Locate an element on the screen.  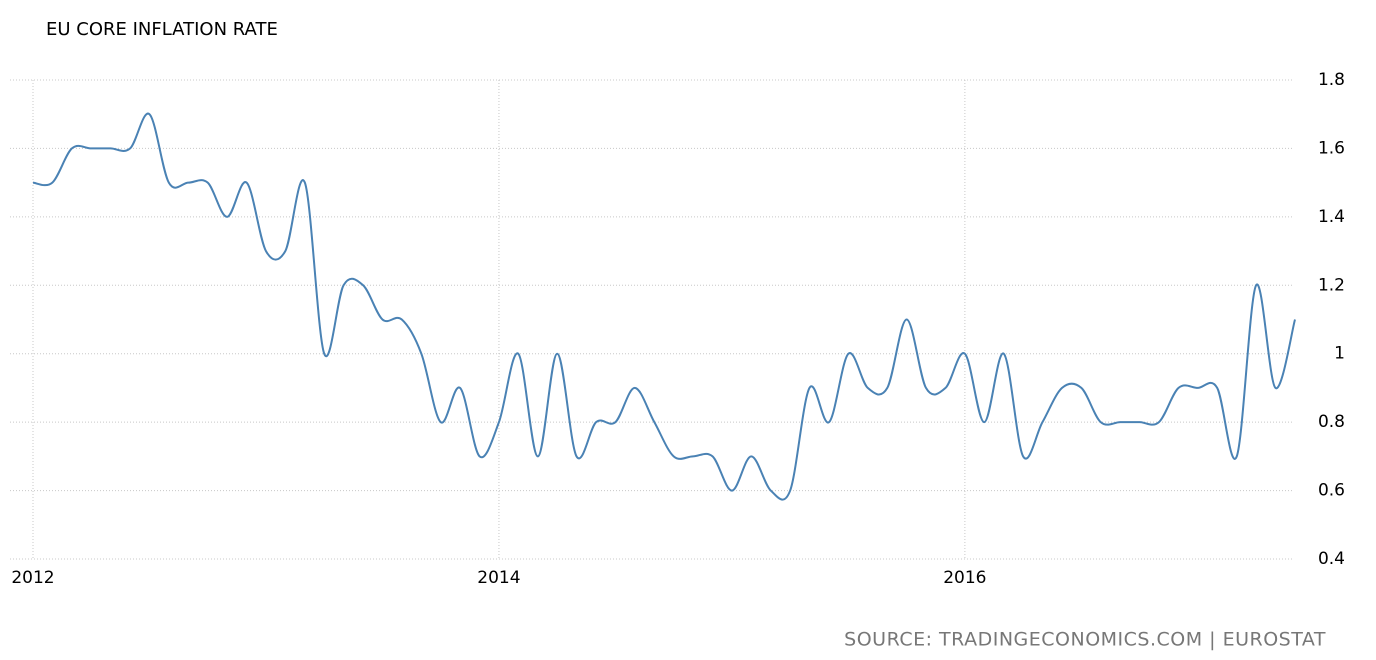
y-tick-label: 1.4 is located at coordinates (1331, 217).